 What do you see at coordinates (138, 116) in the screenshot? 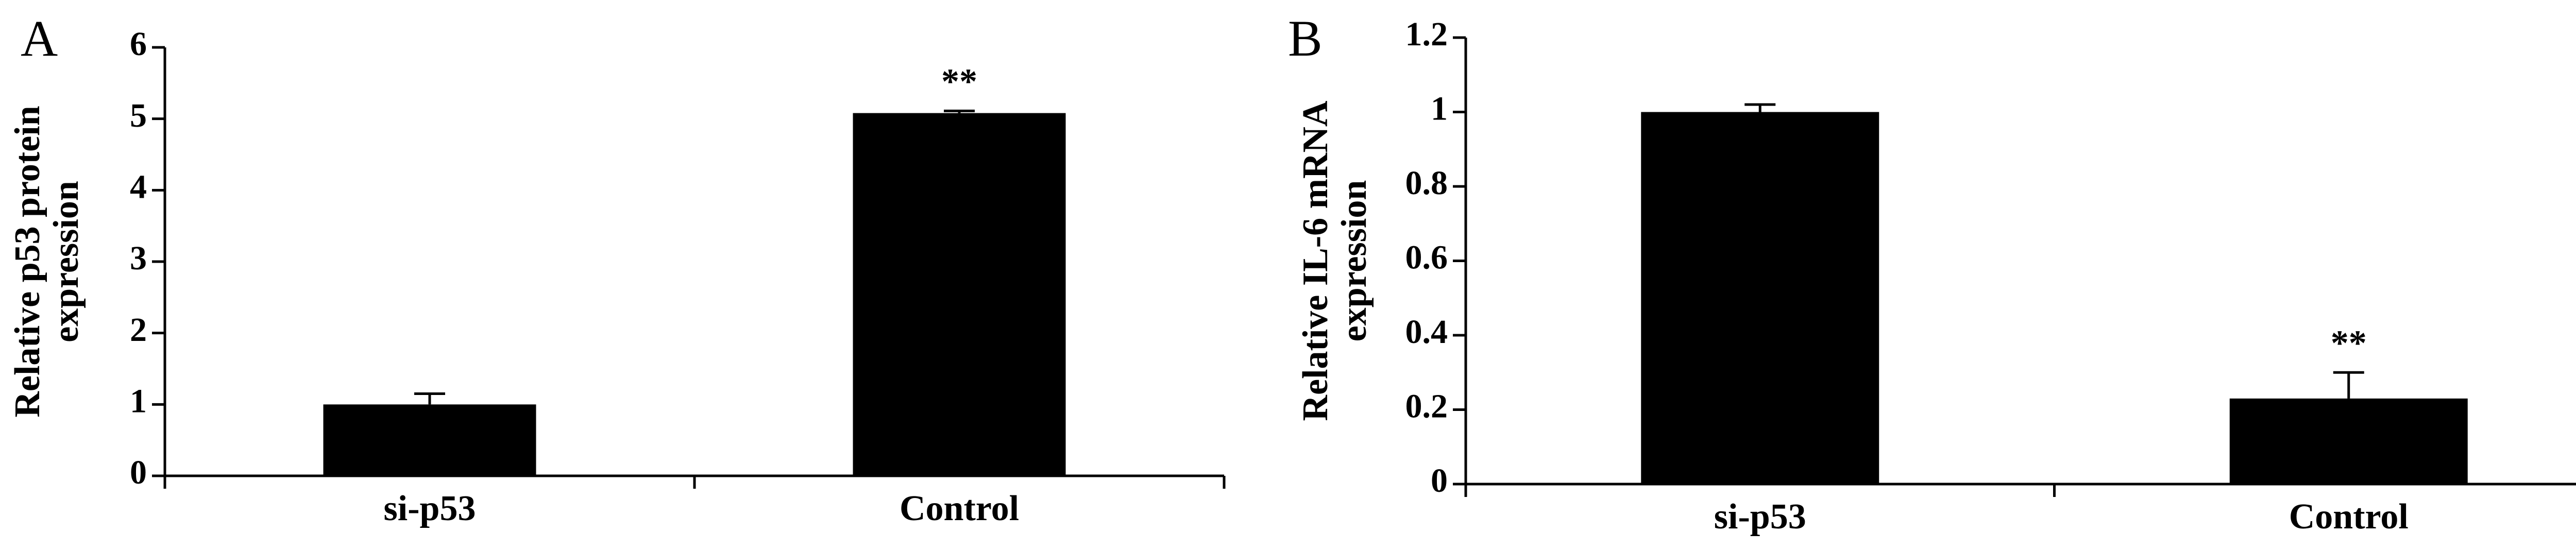
I see `y-tick-label: 5` at bounding box center [138, 116].